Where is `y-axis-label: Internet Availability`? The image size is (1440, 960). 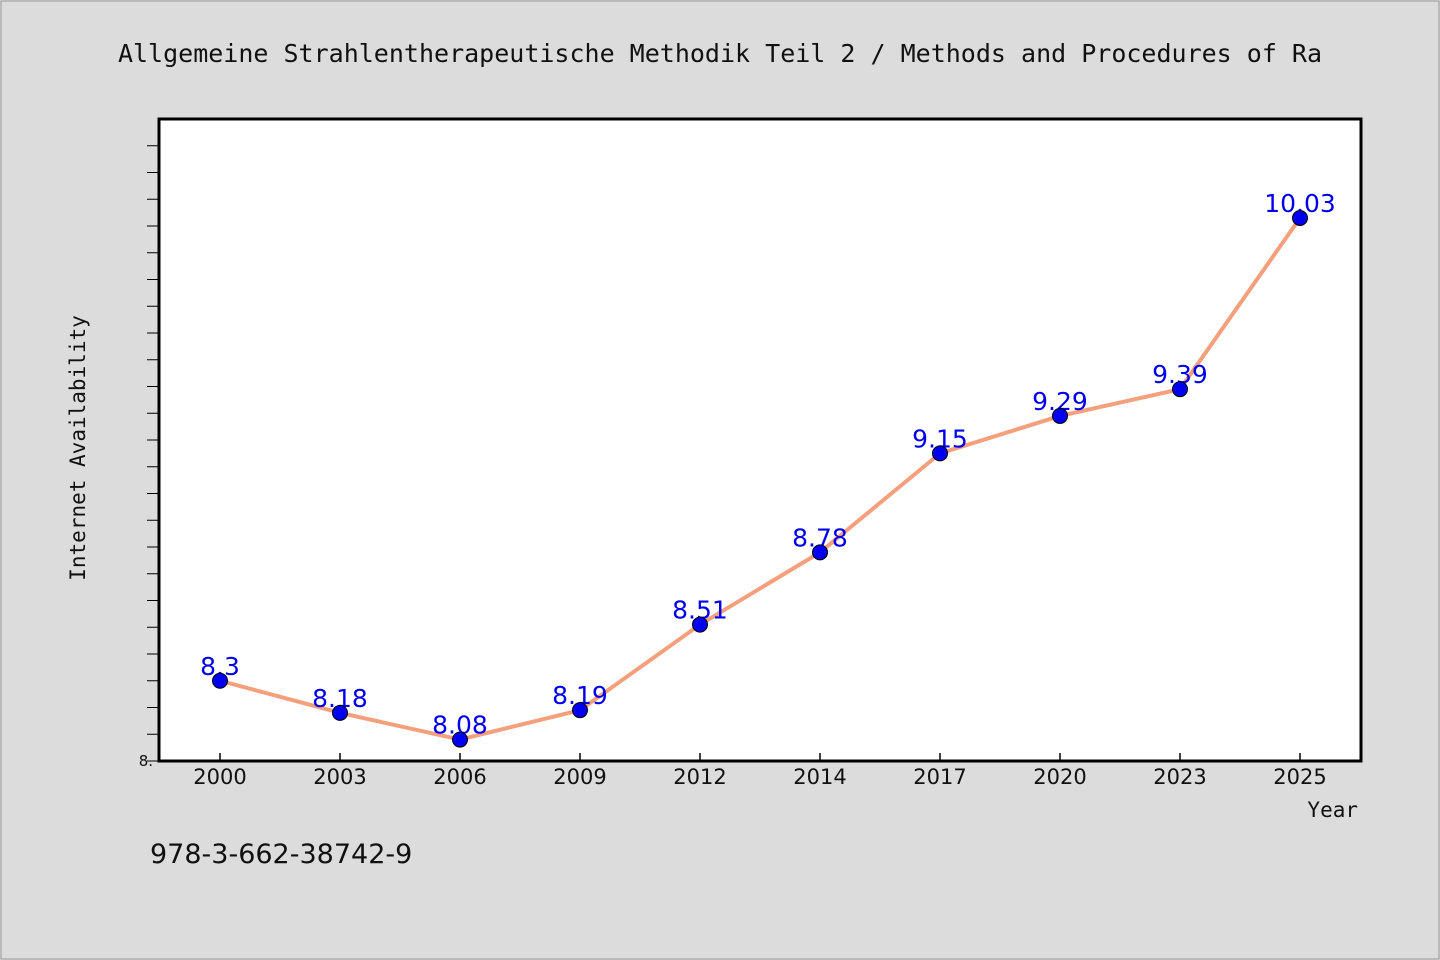
y-axis-label: Internet Availability is located at coordinates (78, 448).